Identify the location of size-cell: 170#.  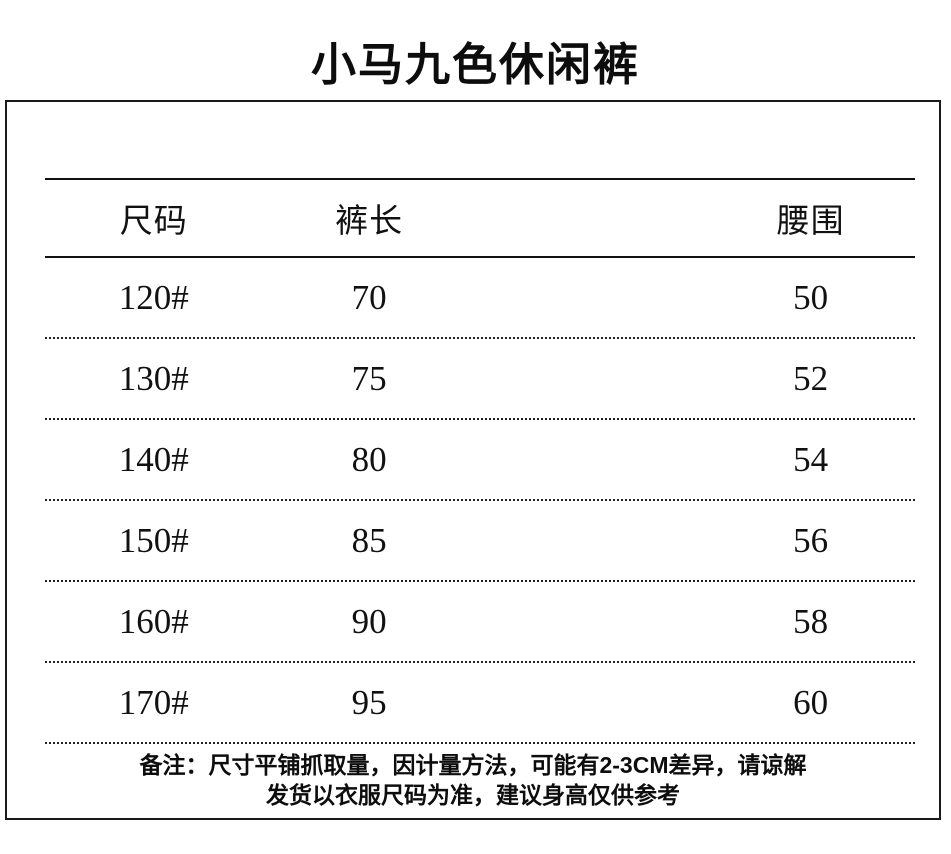
(153, 702).